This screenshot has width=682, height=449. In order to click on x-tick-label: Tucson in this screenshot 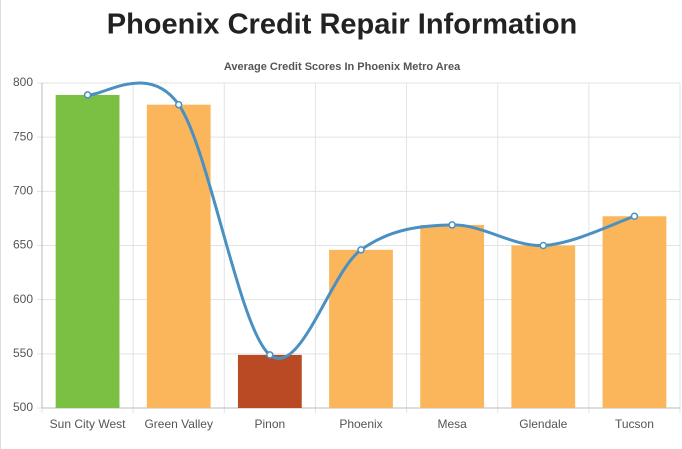, I will do `click(634, 424)`.